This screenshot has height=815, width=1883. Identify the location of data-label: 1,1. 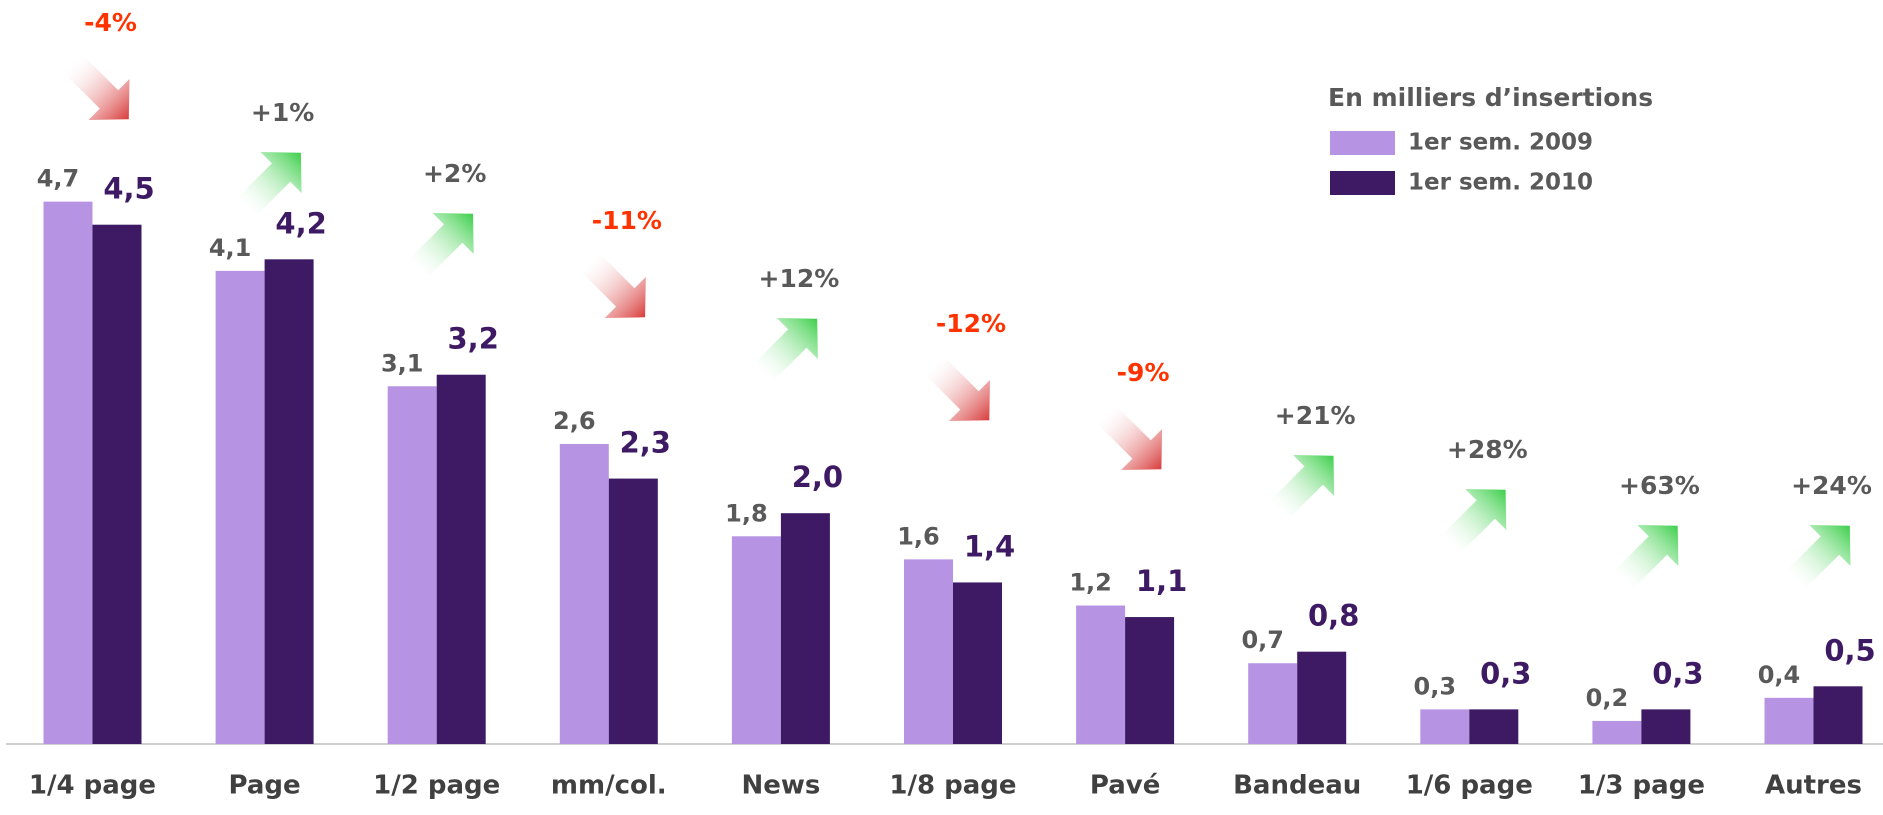
(1161, 581).